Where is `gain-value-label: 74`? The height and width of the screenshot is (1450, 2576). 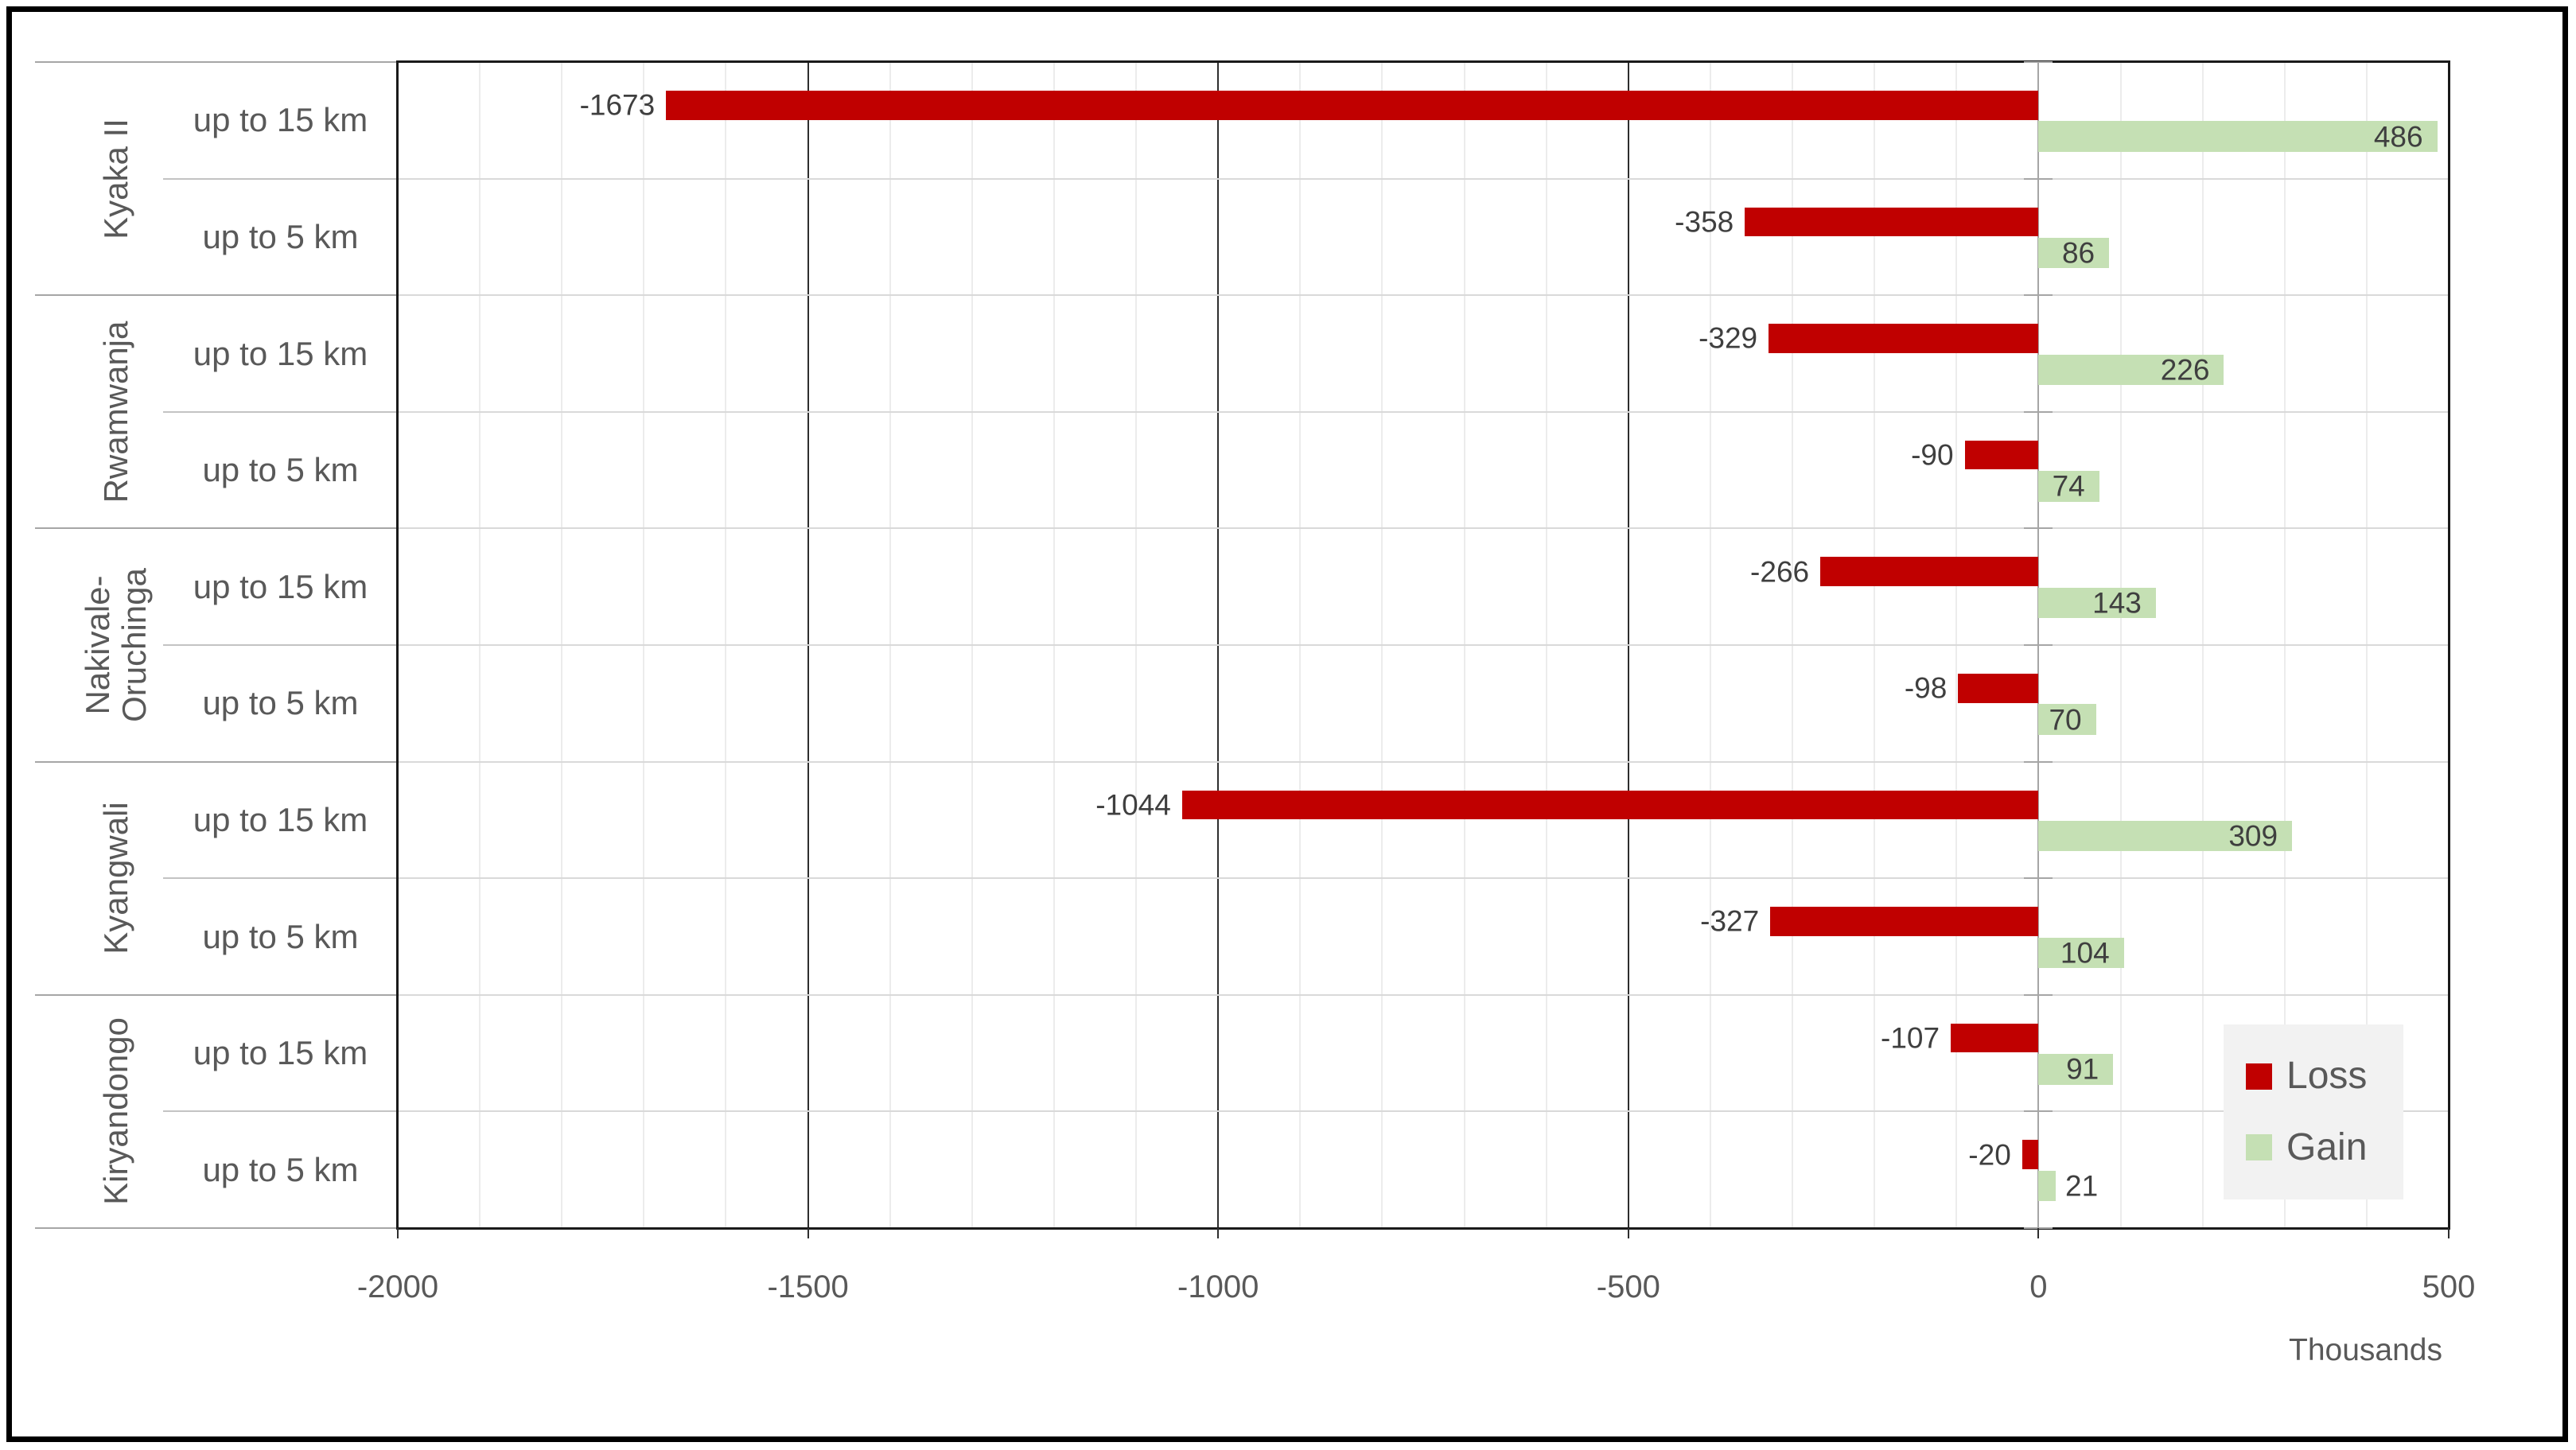 gain-value-label: 74 is located at coordinates (2069, 486).